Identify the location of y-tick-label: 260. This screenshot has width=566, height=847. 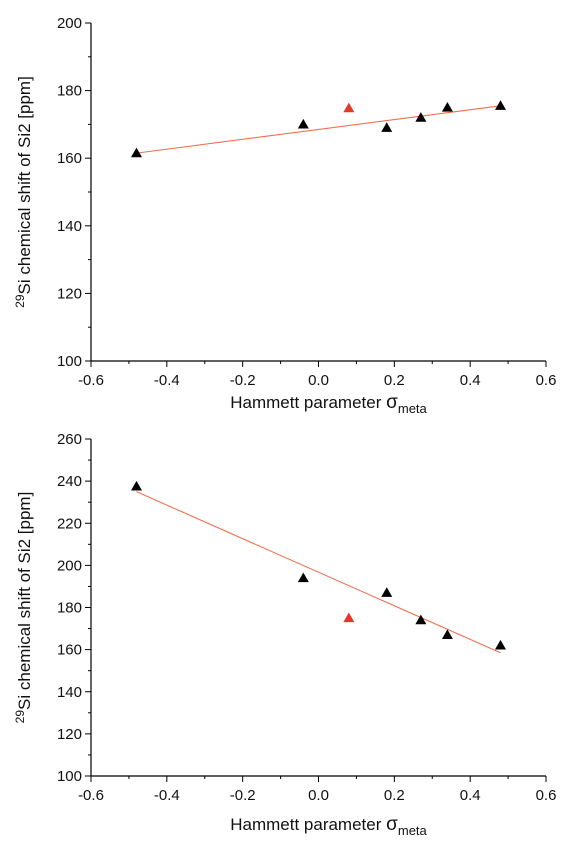
(69, 439).